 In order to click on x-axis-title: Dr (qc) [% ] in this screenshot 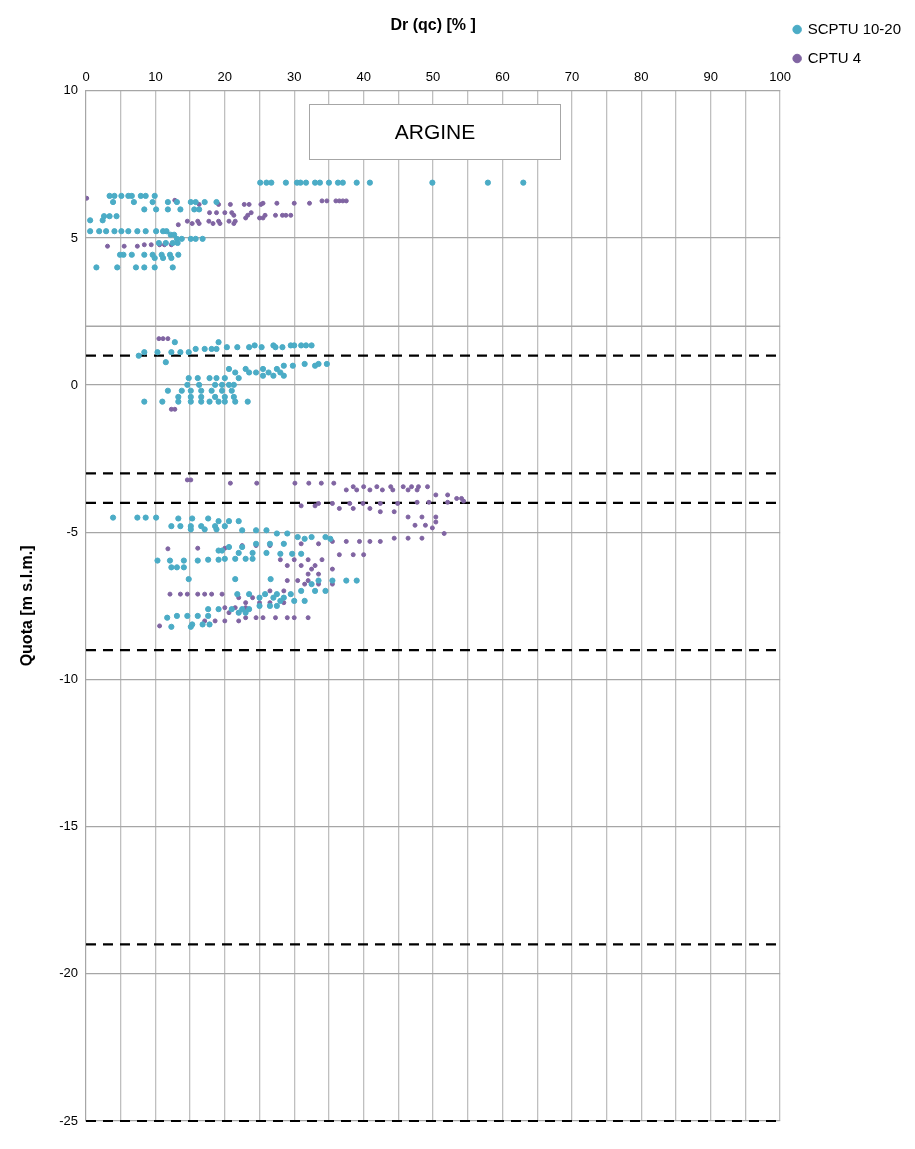, I will do `click(433, 25)`.